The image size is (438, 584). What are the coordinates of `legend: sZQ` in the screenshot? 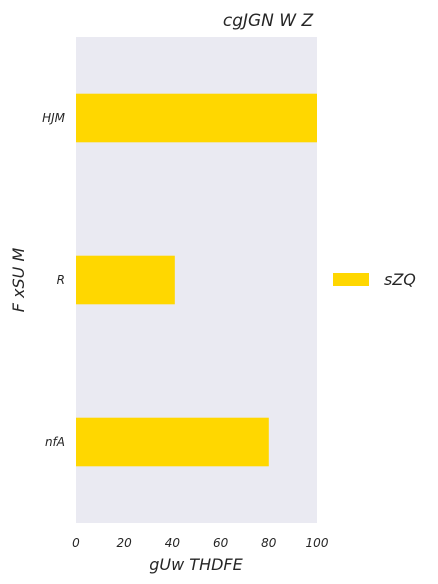 It's located at (374, 279).